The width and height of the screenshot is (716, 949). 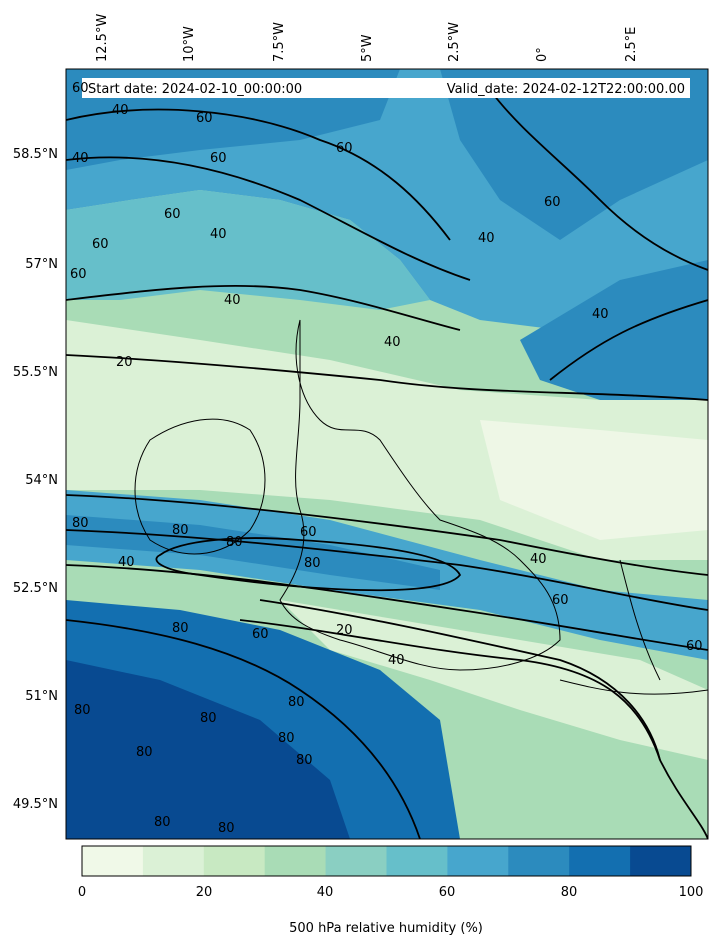 I want to click on humidity-band-east-core, so click(x=614, y=330).